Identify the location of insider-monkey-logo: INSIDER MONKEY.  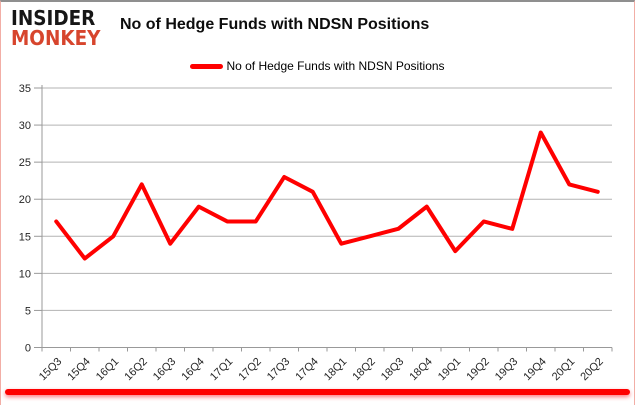
(56, 28).